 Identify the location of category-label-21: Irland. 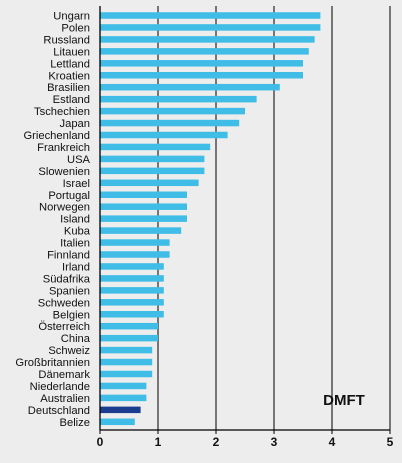
(76, 267).